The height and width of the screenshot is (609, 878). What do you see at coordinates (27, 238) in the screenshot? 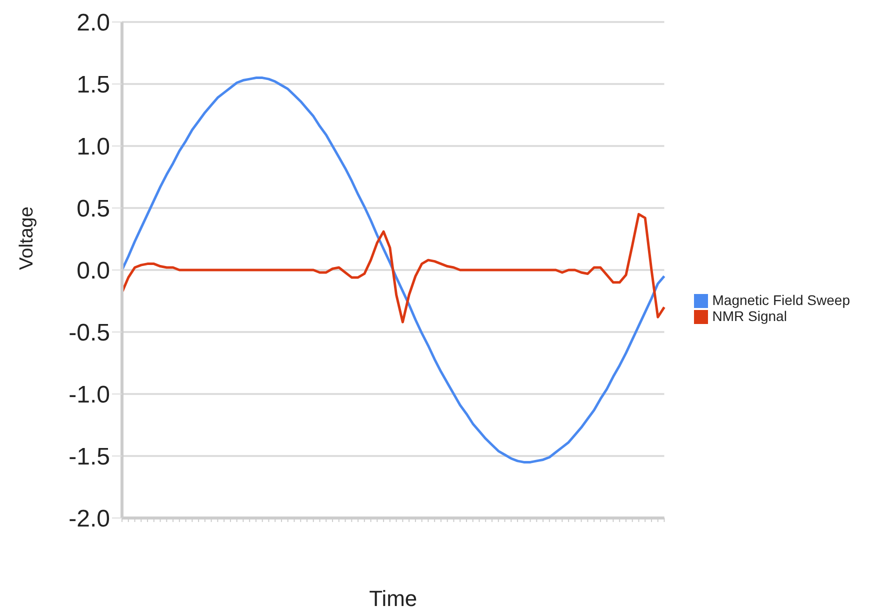
I see `y-axis-title: Voltage` at bounding box center [27, 238].